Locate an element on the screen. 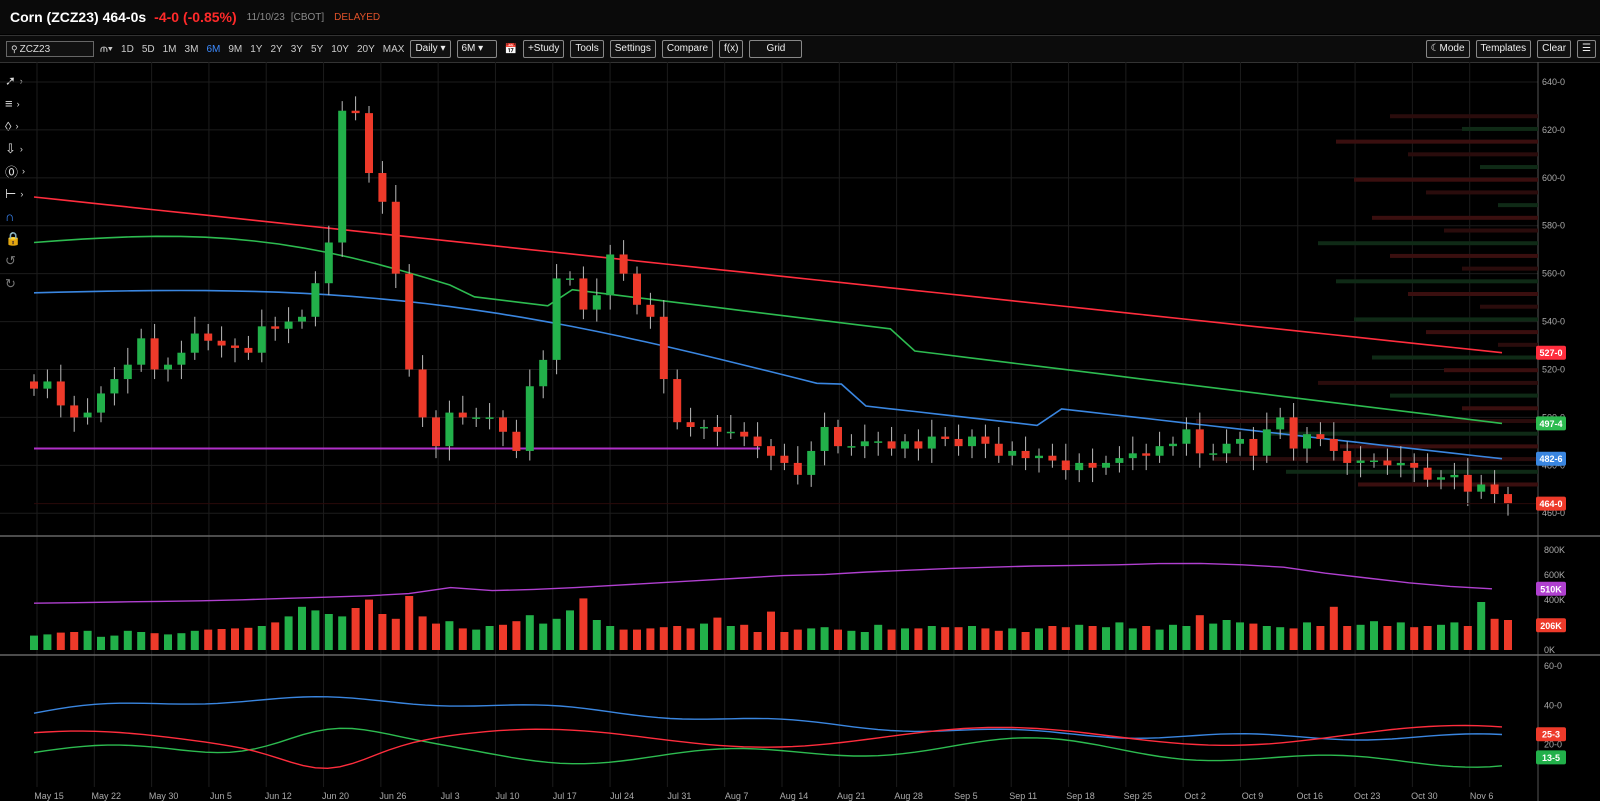 This screenshot has height=801, width=1600. timeframe-3m: 3M is located at coordinates (191, 49).